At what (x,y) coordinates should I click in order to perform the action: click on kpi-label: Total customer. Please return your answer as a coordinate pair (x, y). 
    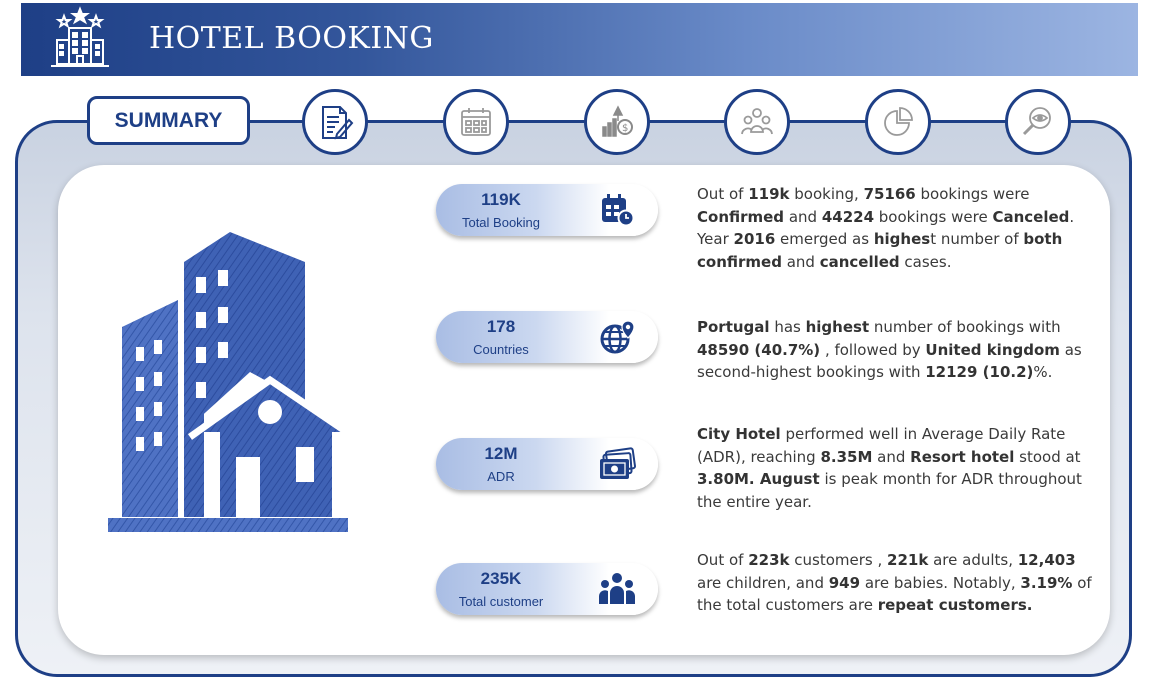
    Looking at the image, I should click on (501, 601).